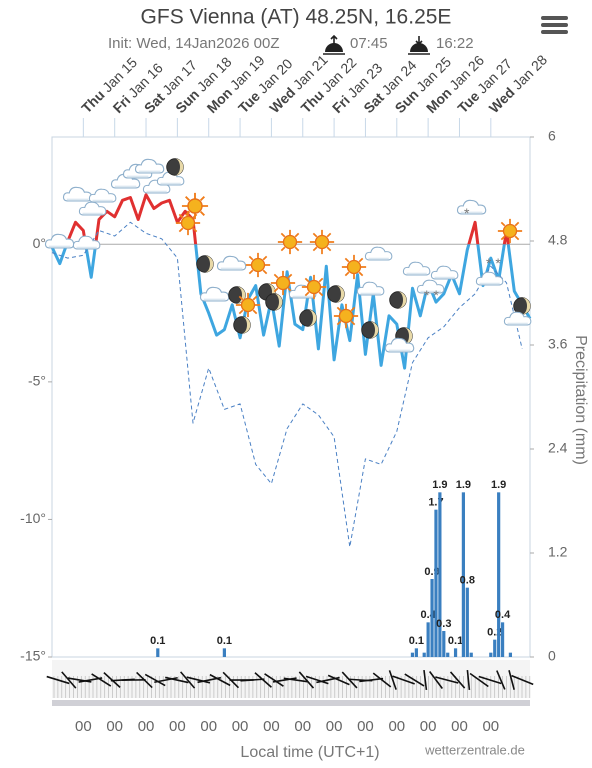 The height and width of the screenshot is (768, 592). I want to click on precip-label: 0.8, so click(467, 581).